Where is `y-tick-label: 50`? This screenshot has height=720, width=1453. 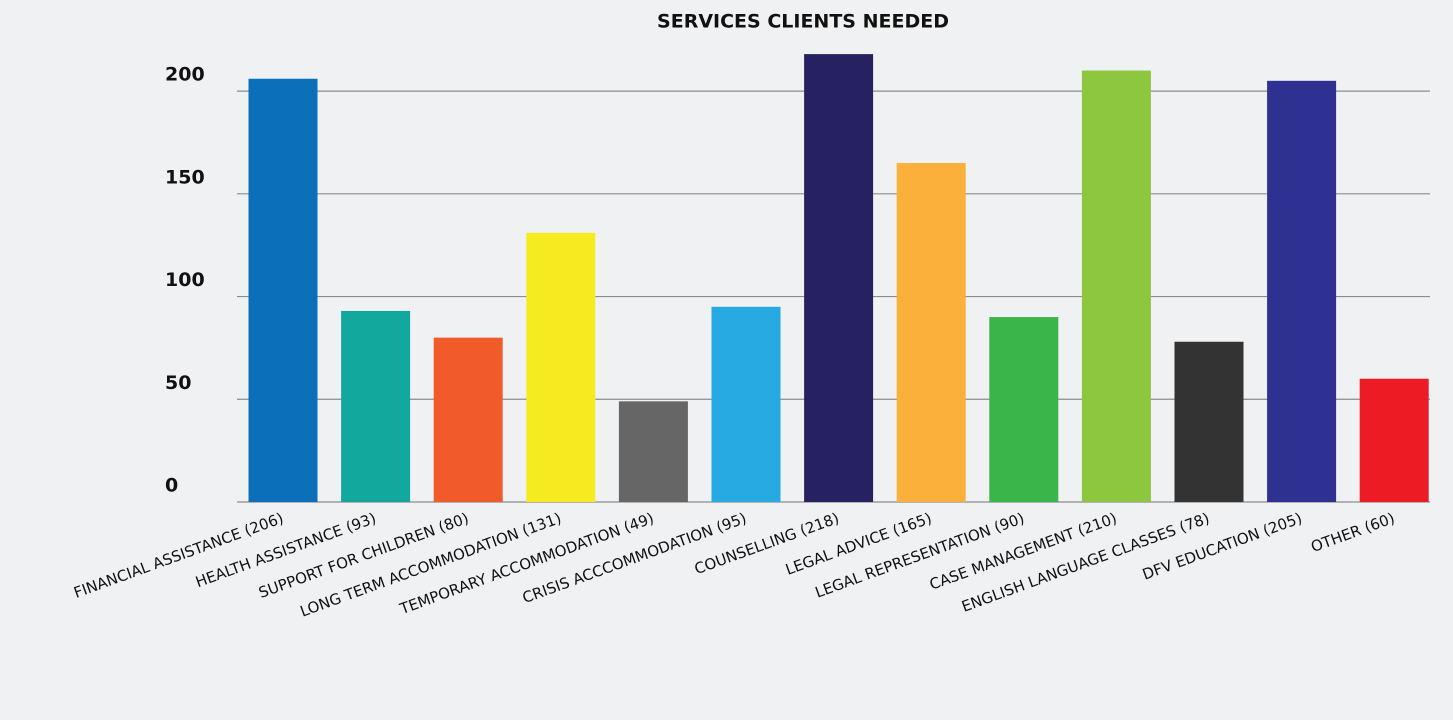
y-tick-label: 50 is located at coordinates (178, 383).